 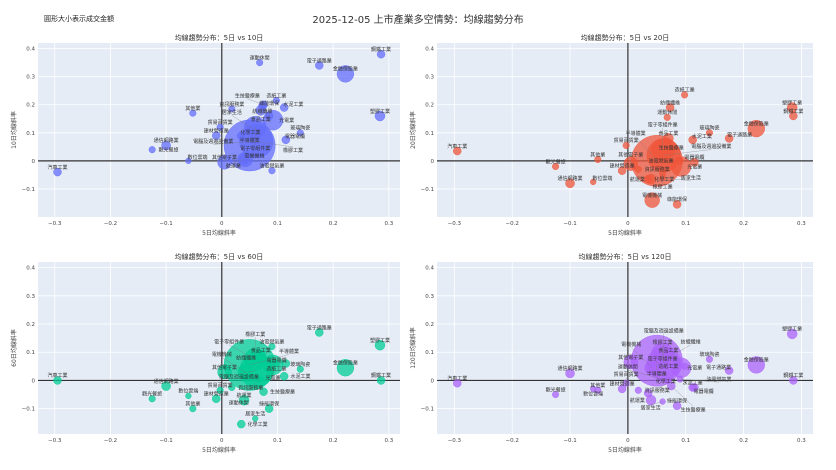 What do you see at coordinates (222, 354) in the screenshot?
I see `point-label: 電機機械` at bounding box center [222, 354].